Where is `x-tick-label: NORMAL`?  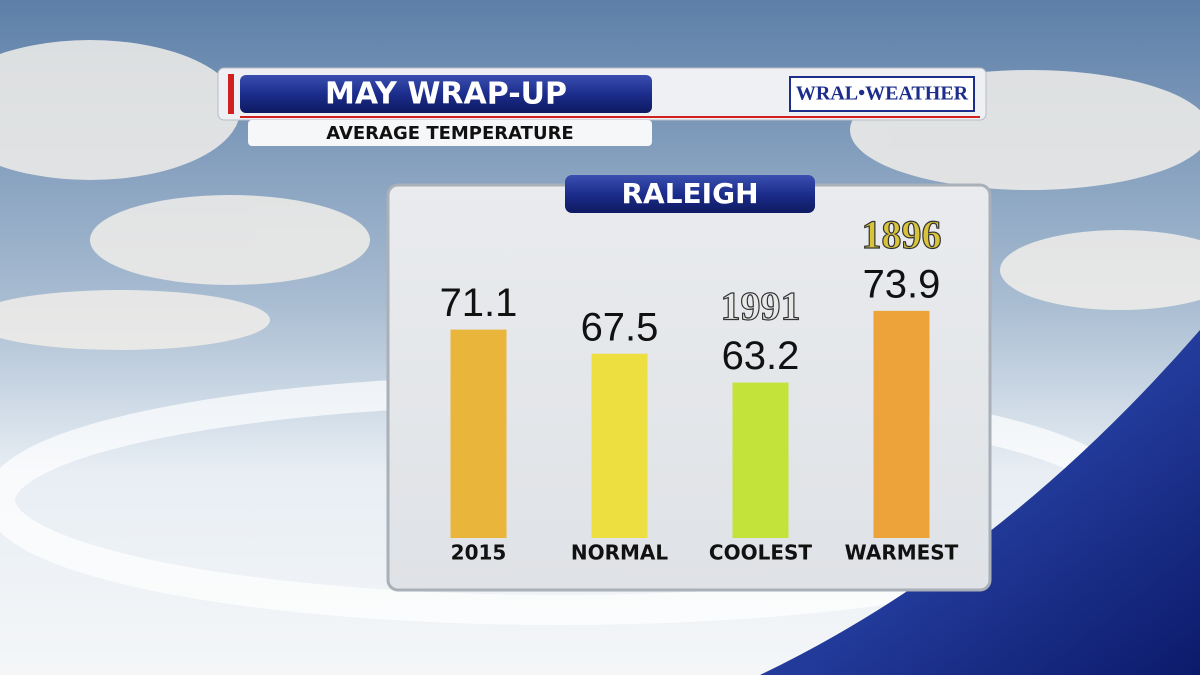
x-tick-label: NORMAL is located at coordinates (620, 553).